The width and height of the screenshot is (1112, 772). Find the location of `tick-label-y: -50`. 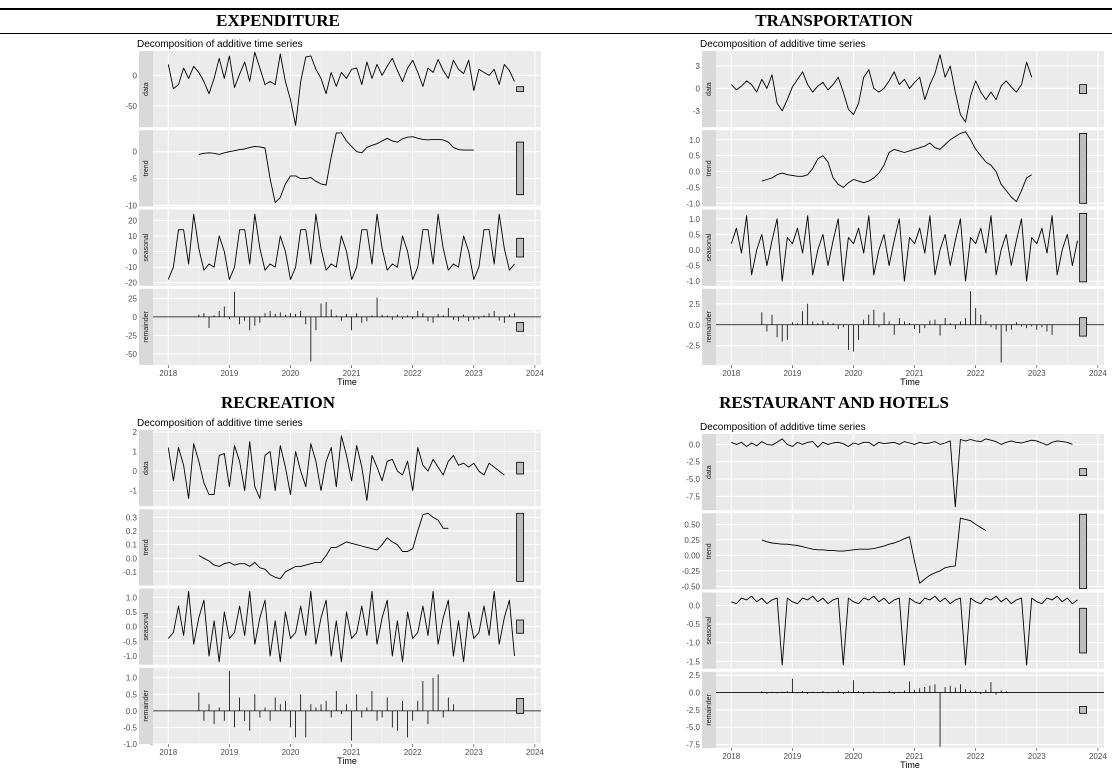

tick-label-y: -50 is located at coordinates (131, 106).